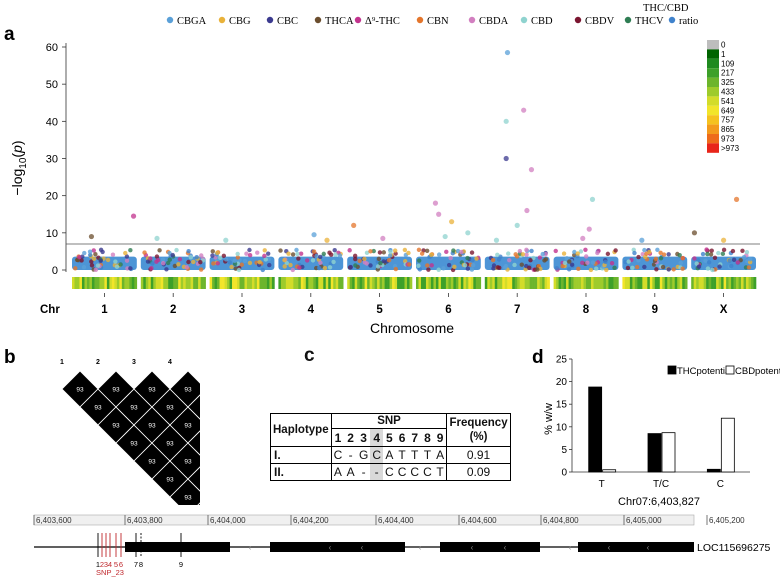 This screenshot has width=780, height=577. I want to click on ruler-label-3: 6,404,200, so click(311, 520).